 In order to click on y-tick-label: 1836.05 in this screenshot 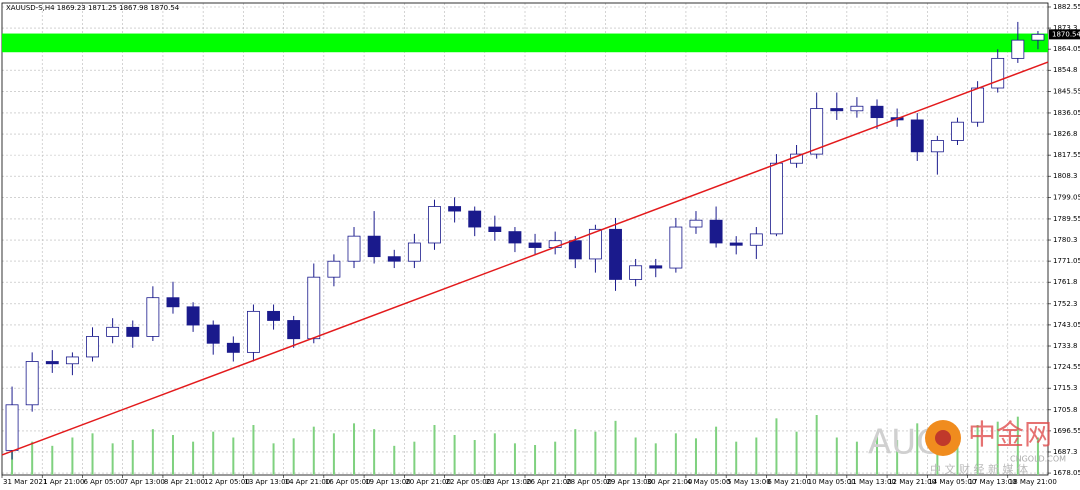, I will do `click(1066, 113)`.